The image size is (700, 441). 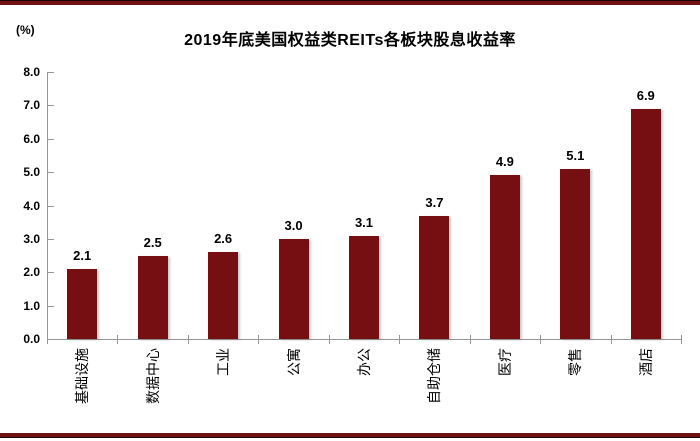 I want to click on bar-value-label: 2.1, so click(x=82, y=255).